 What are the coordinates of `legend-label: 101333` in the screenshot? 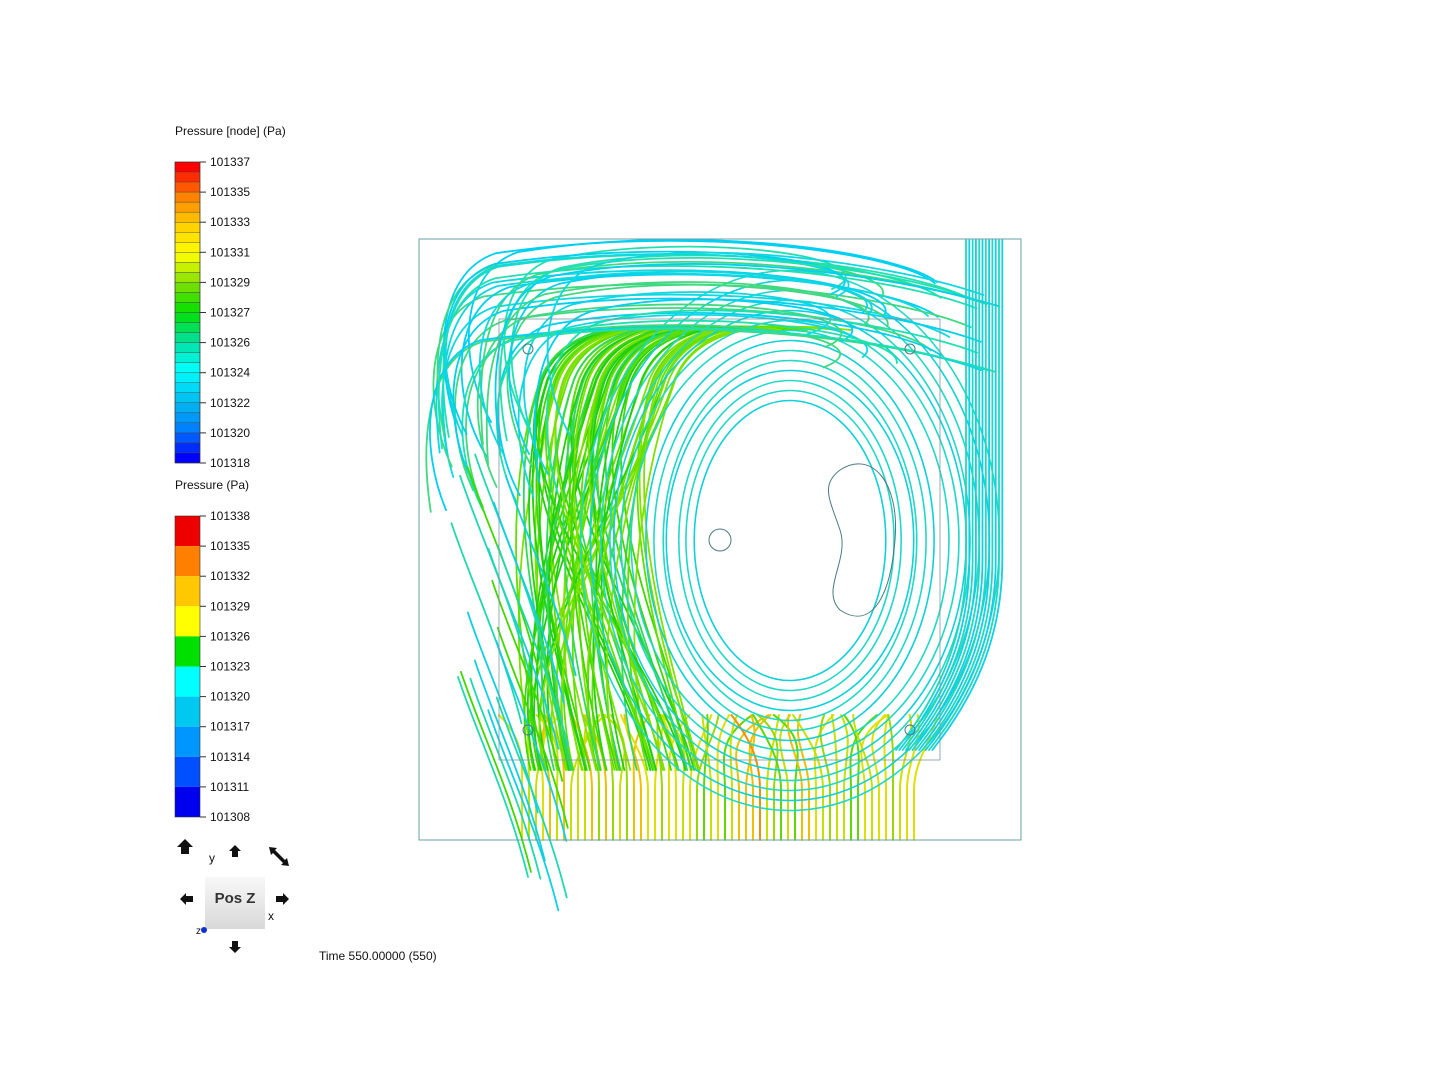 It's located at (230, 222).